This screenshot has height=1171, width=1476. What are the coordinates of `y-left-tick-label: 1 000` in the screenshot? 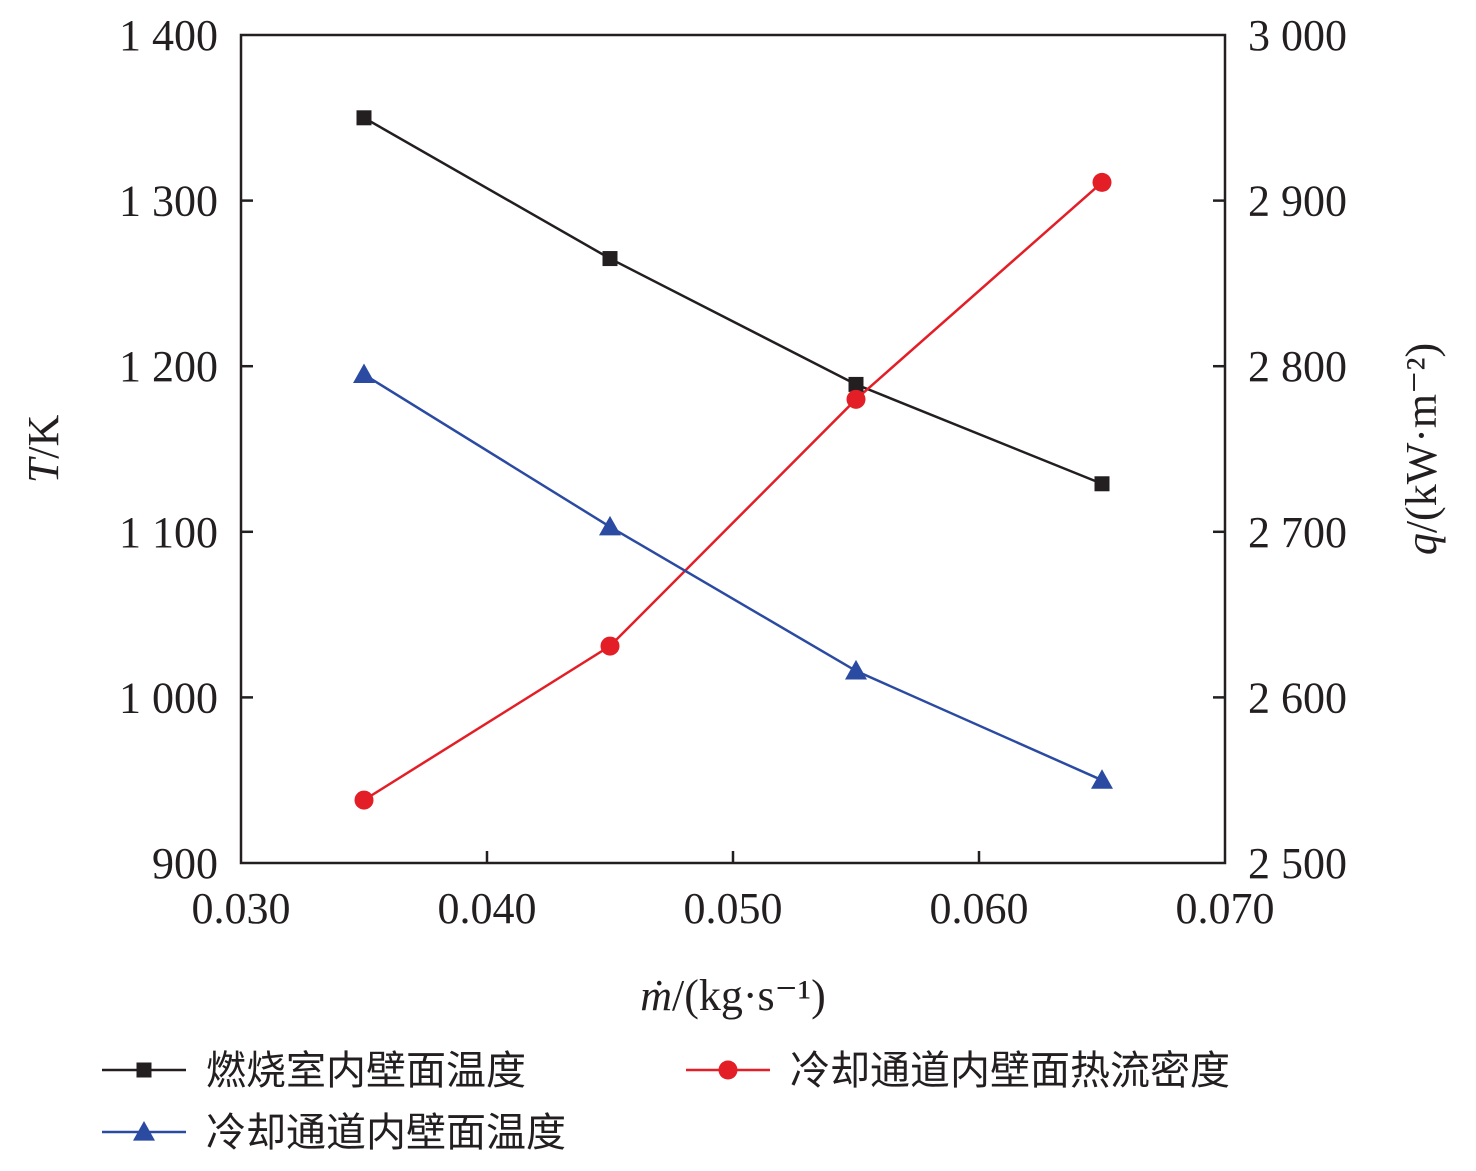 It's located at (168, 697).